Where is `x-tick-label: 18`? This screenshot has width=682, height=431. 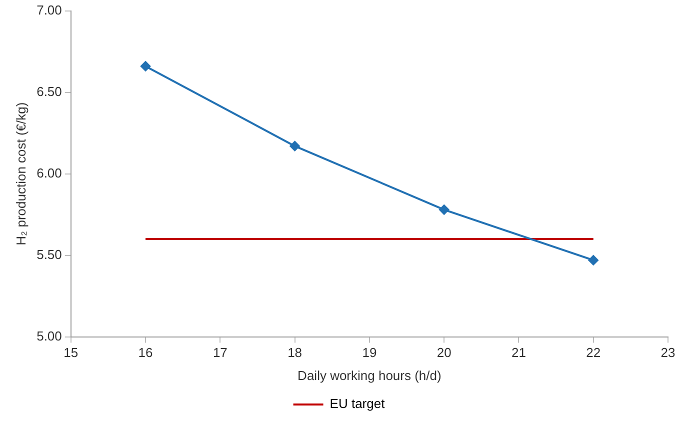 x-tick-label: 18 is located at coordinates (295, 352).